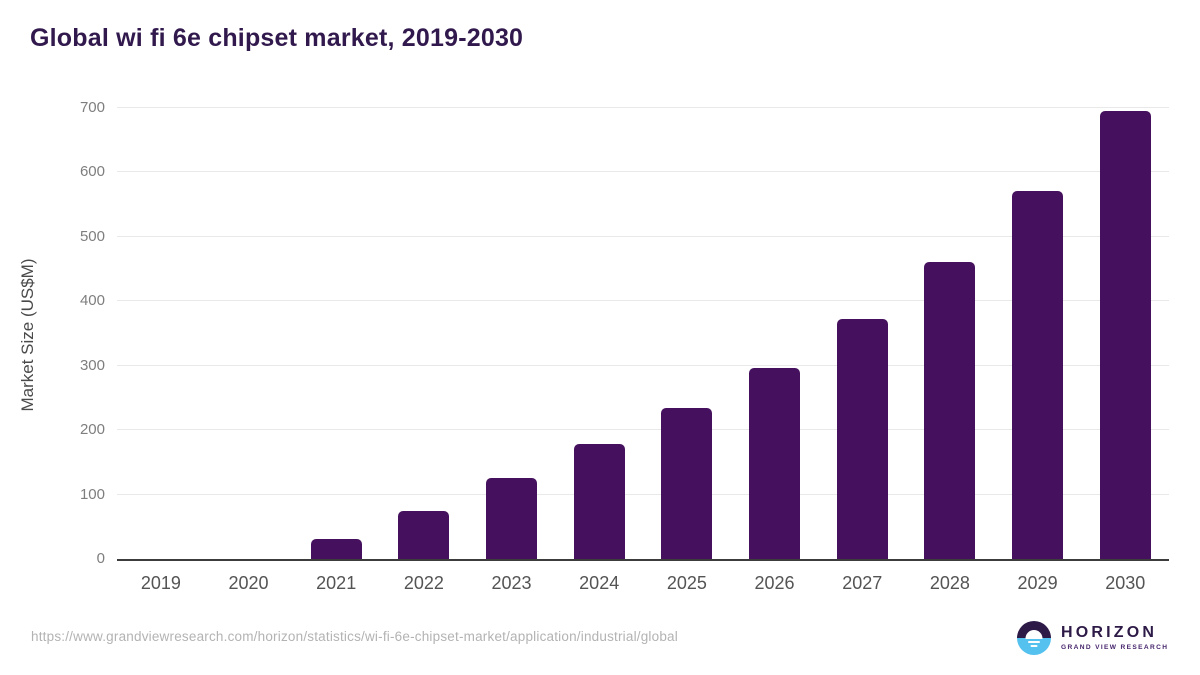  I want to click on x-tick-label: 2024, so click(599, 583).